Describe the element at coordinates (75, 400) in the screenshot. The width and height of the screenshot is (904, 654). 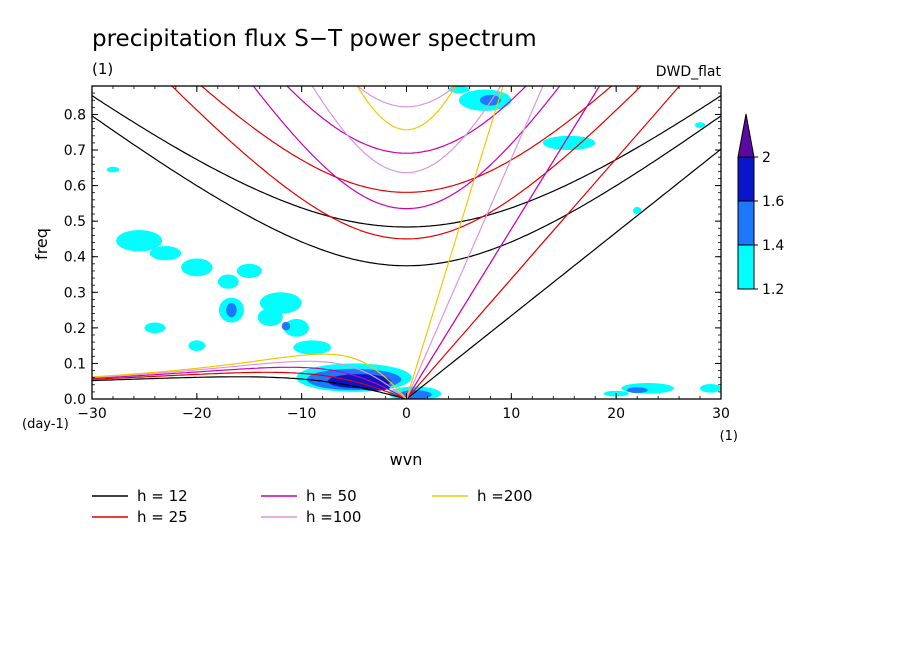
I see `y-tick-label-0: 0.0` at that location.